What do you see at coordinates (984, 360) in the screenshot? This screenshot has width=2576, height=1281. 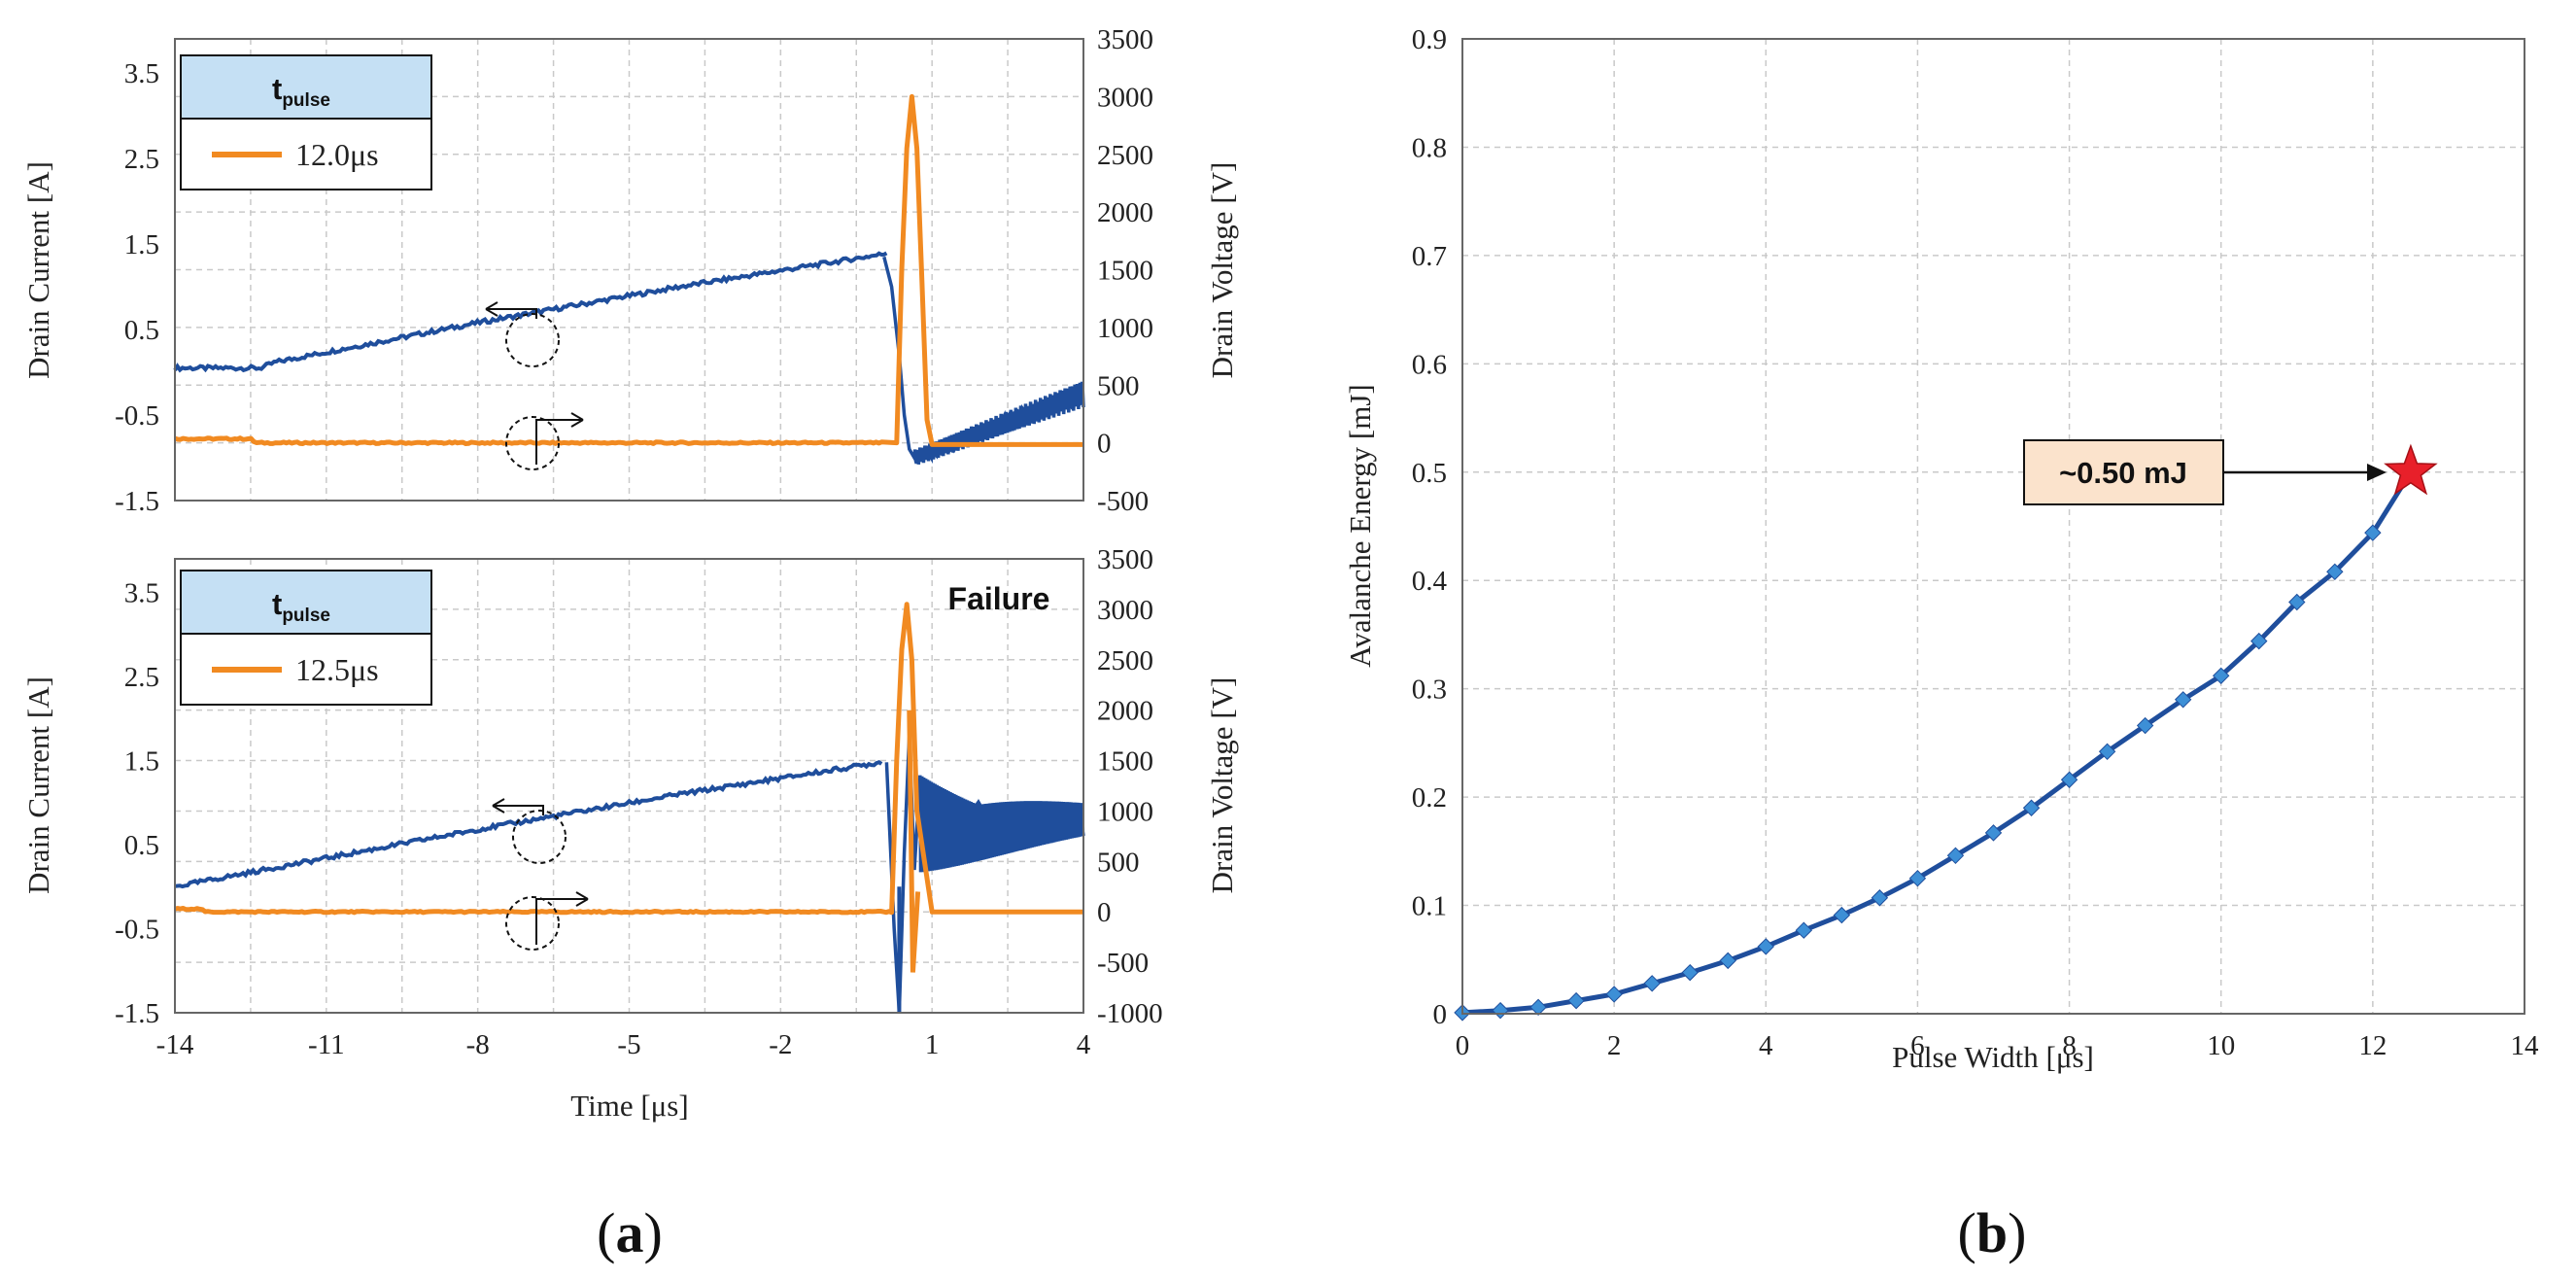 I see `drain-current-ringing` at bounding box center [984, 360].